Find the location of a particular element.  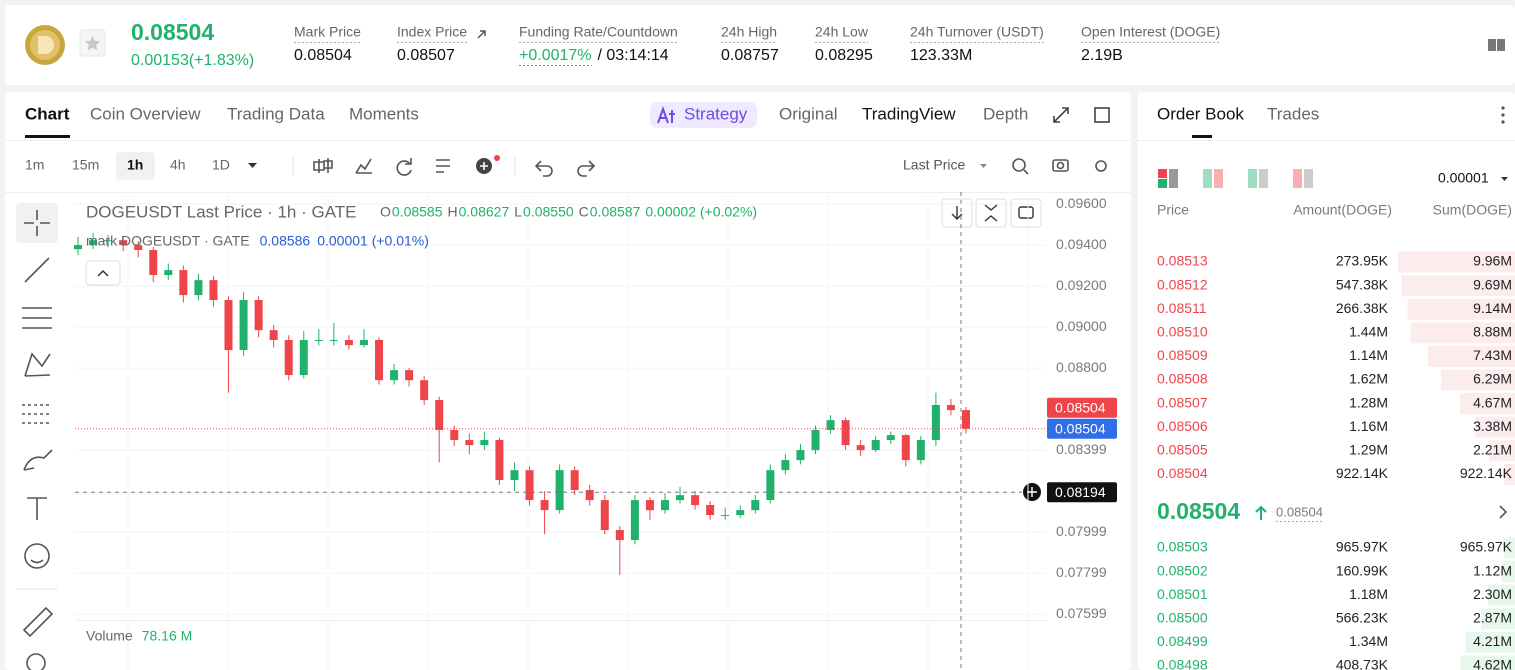

emoji-tool is located at coordinates (37, 556).